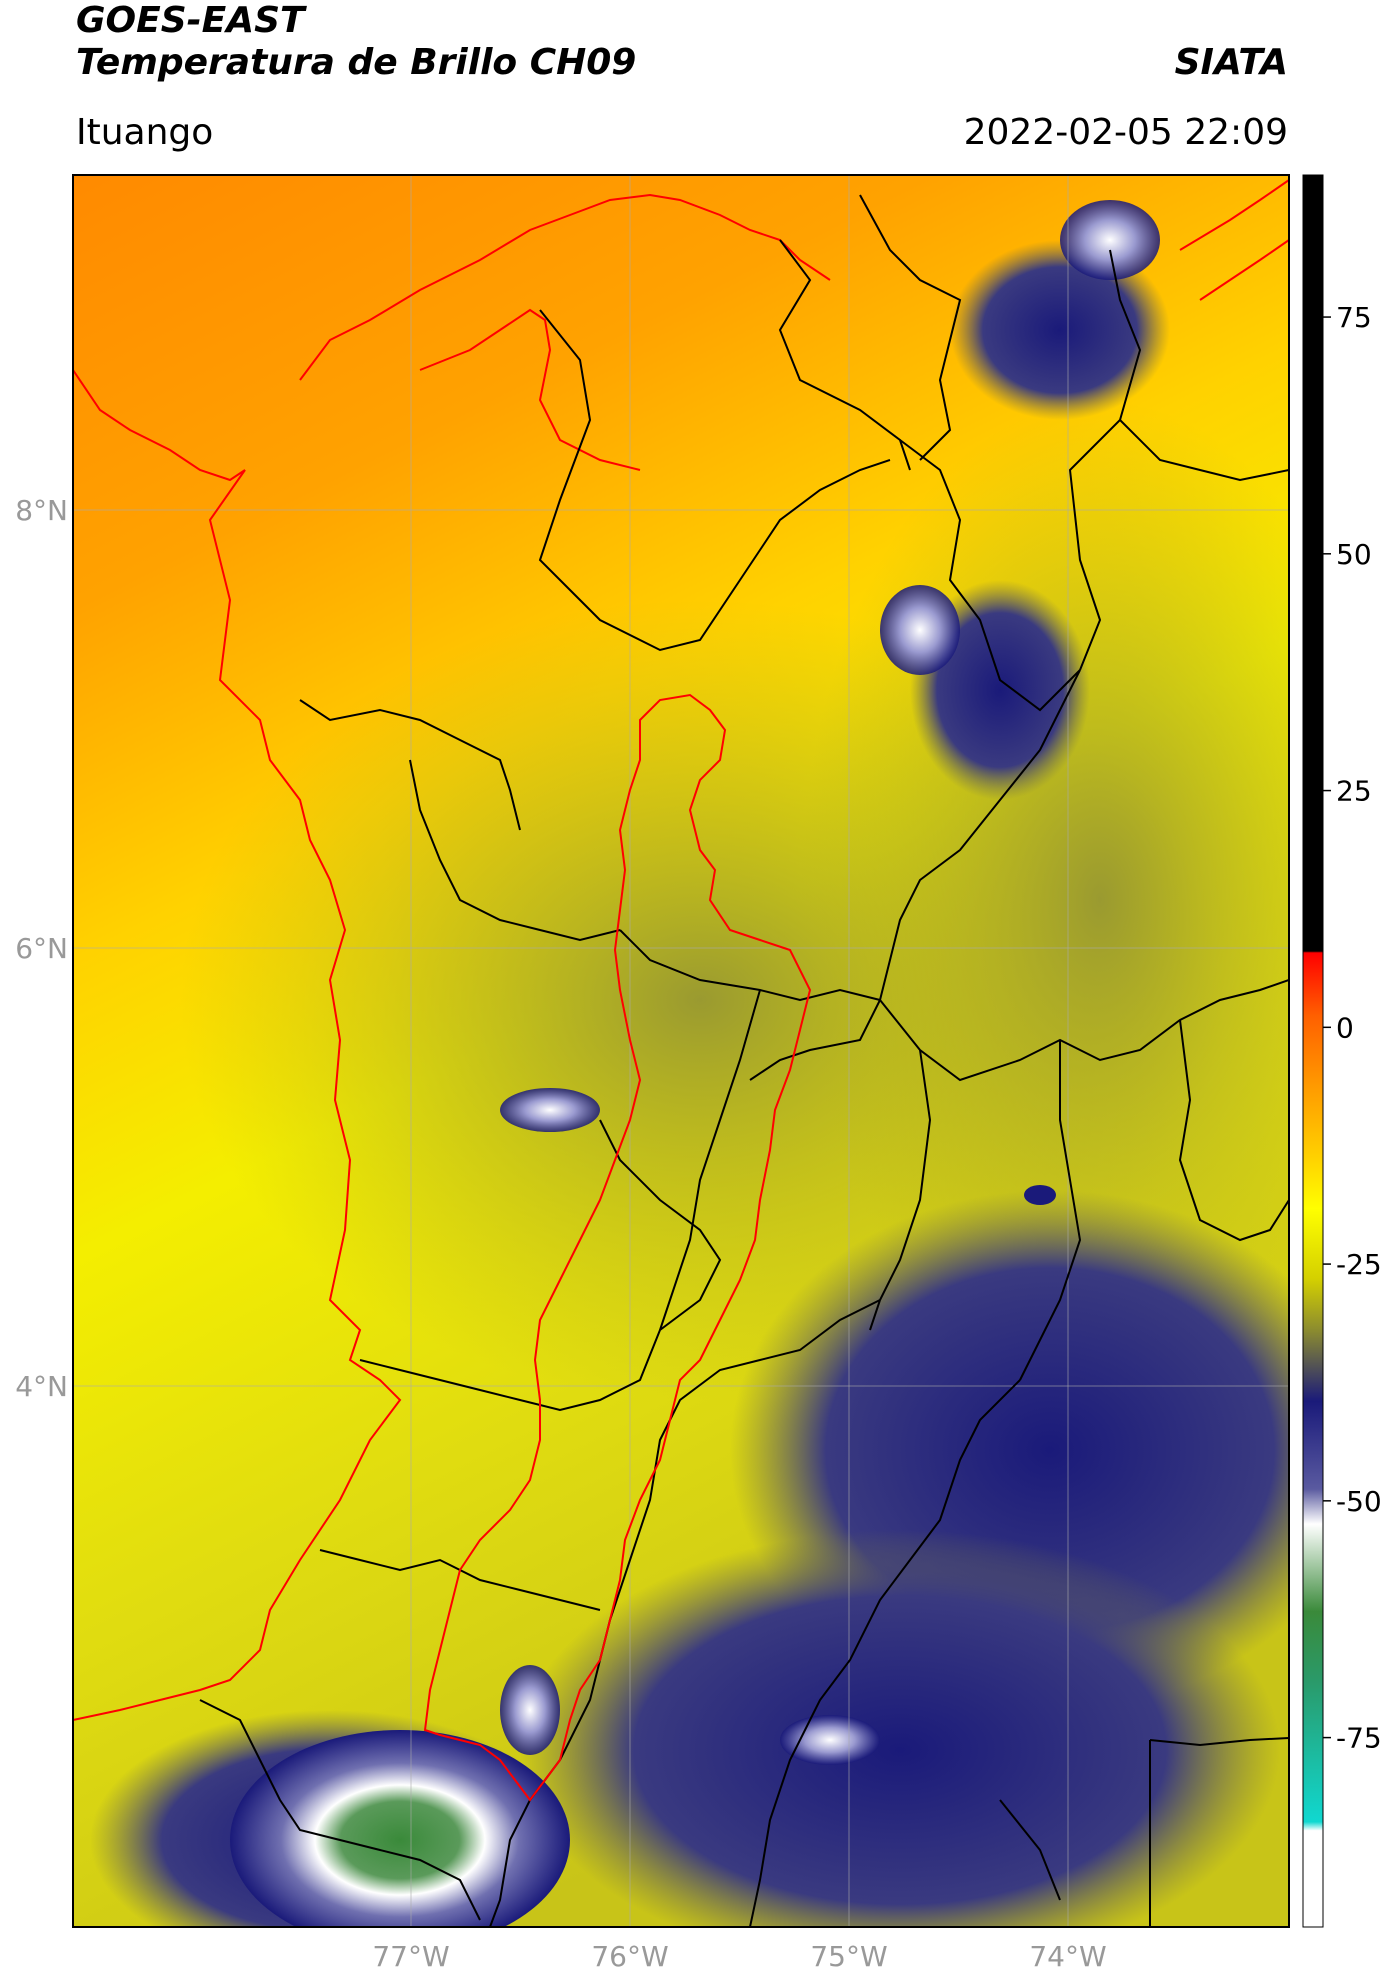 This screenshot has width=1384, height=1981. I want to click on colorbar-ticks: 75 50 25 0 -25 -50 -75, so click(1352, 1028).